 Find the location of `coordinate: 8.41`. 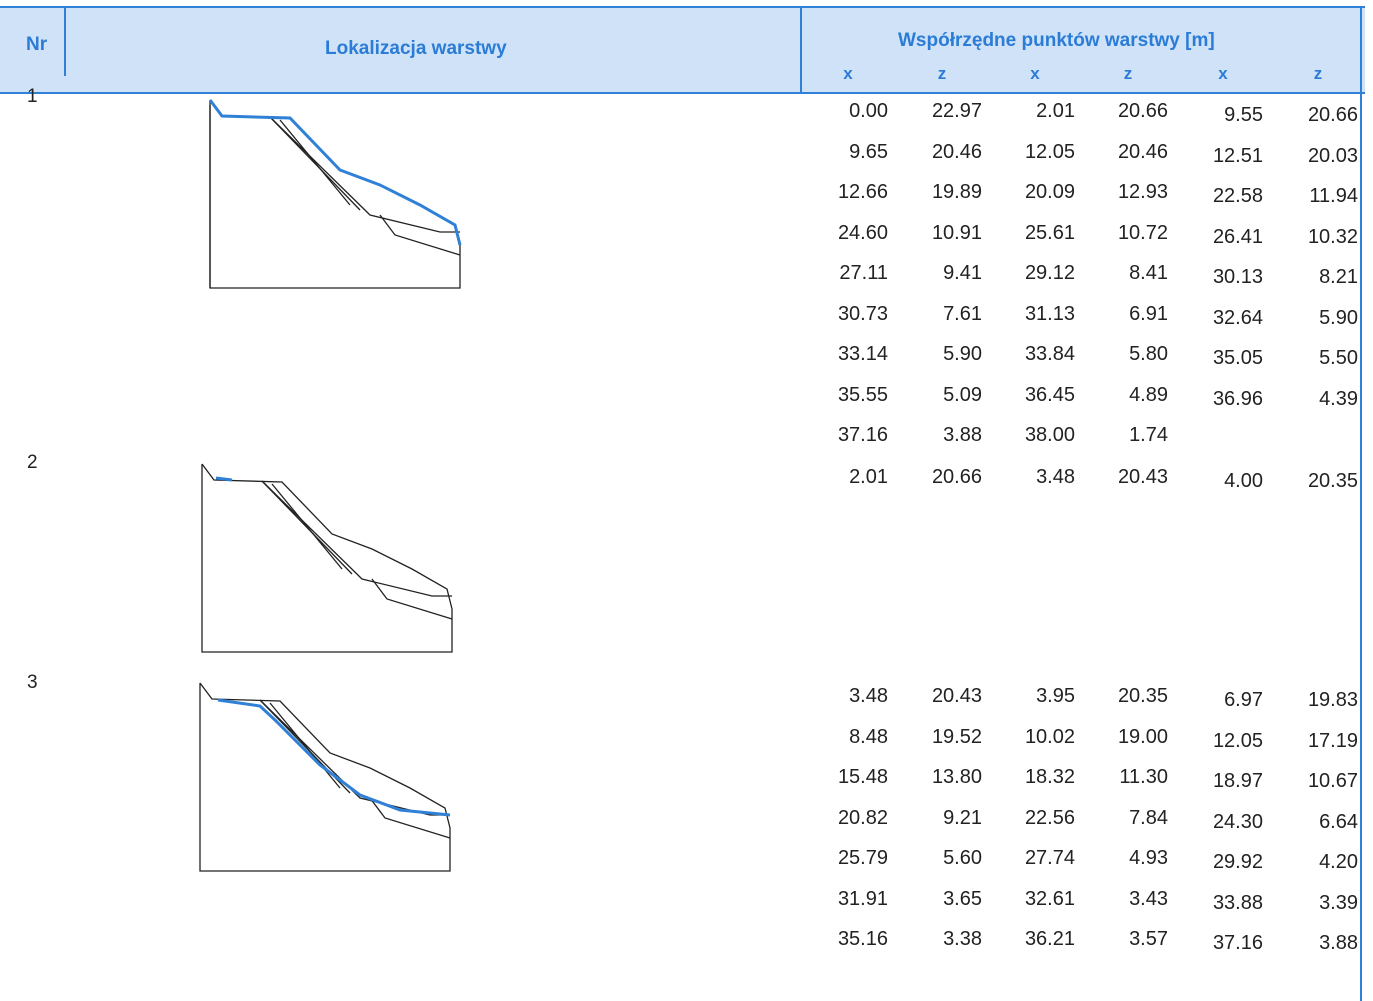

coordinate: 8.41 is located at coordinates (1148, 273).